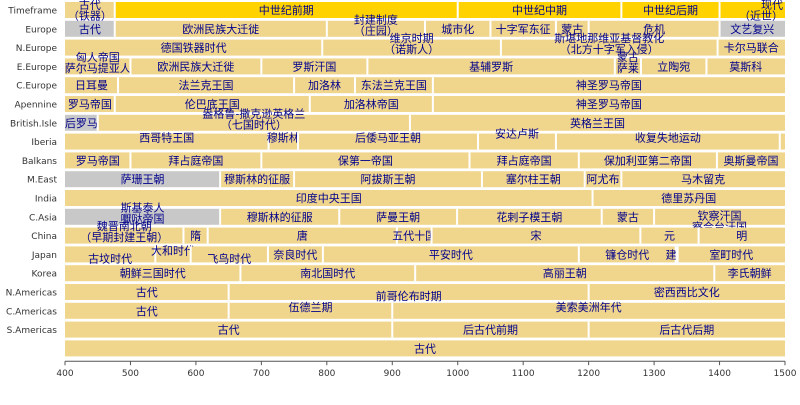 Image resolution: width=800 pixels, height=405 pixels. I want to click on segment-label-line: 美索美洲年代, so click(589, 307).